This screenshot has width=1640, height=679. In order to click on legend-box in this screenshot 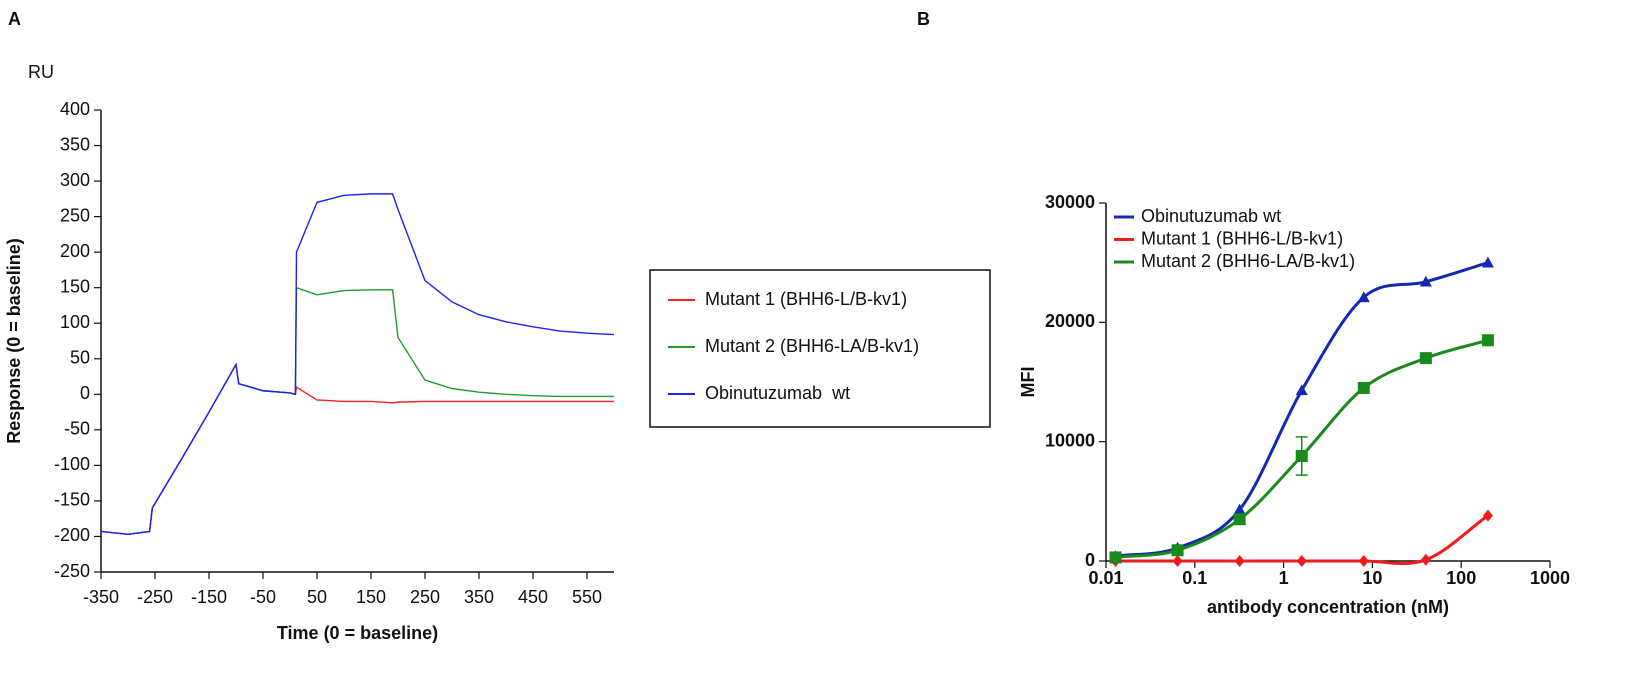, I will do `click(820, 348)`.